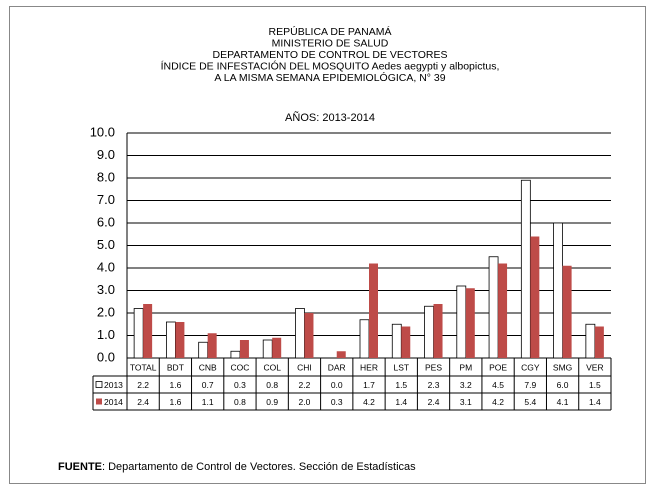 This screenshot has width=659, height=495. What do you see at coordinates (106, 244) in the screenshot?
I see `y-tick-label: 5.0` at bounding box center [106, 244].